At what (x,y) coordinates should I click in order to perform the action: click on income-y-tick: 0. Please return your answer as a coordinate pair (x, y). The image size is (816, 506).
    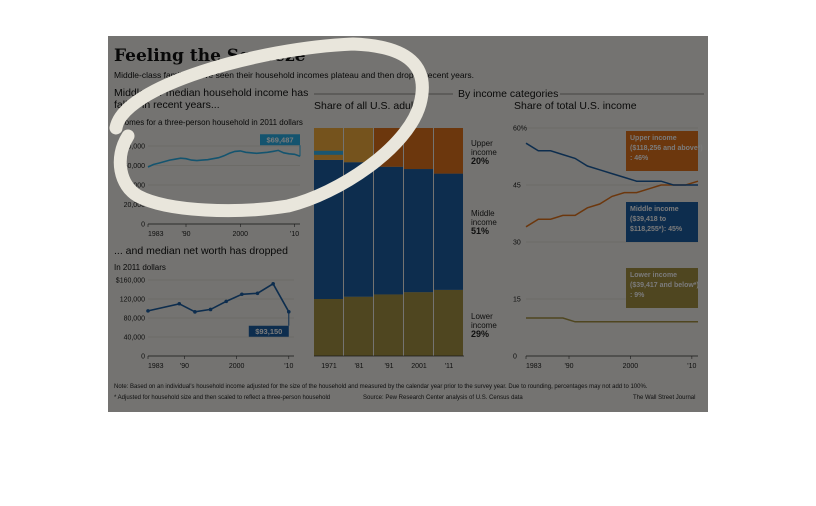
    Looking at the image, I should click on (143, 225).